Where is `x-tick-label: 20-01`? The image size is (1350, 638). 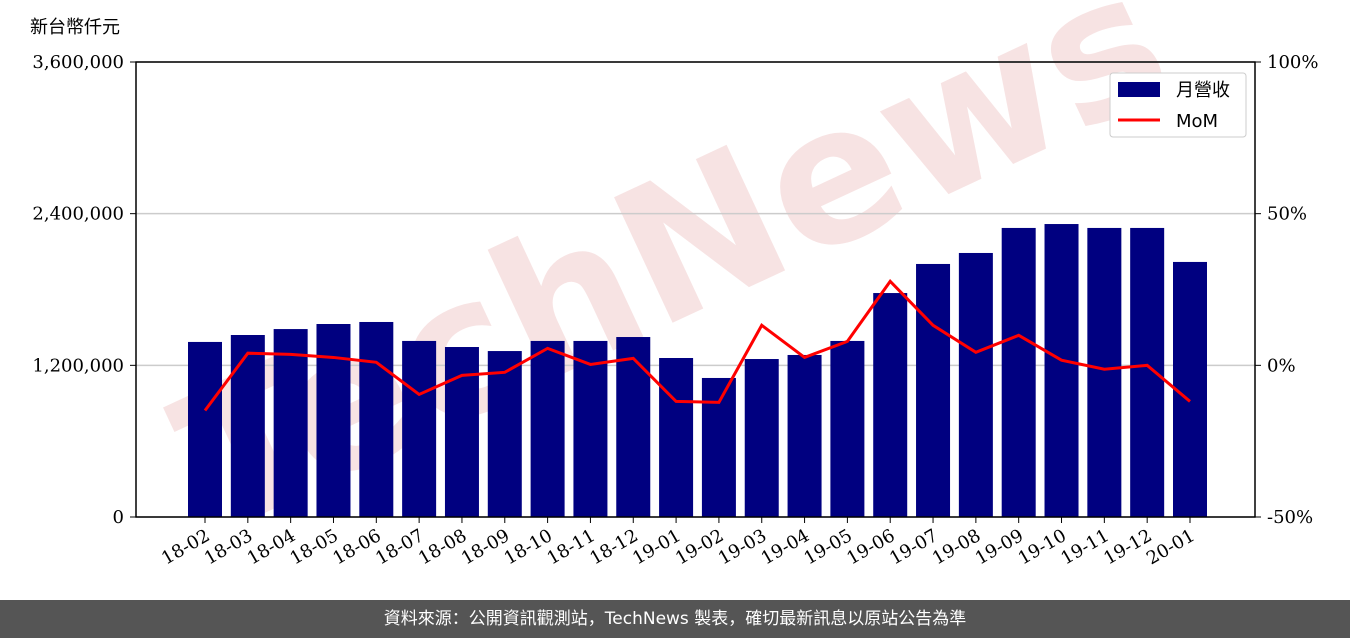
x-tick-label: 20-01 is located at coordinates (1170, 547).